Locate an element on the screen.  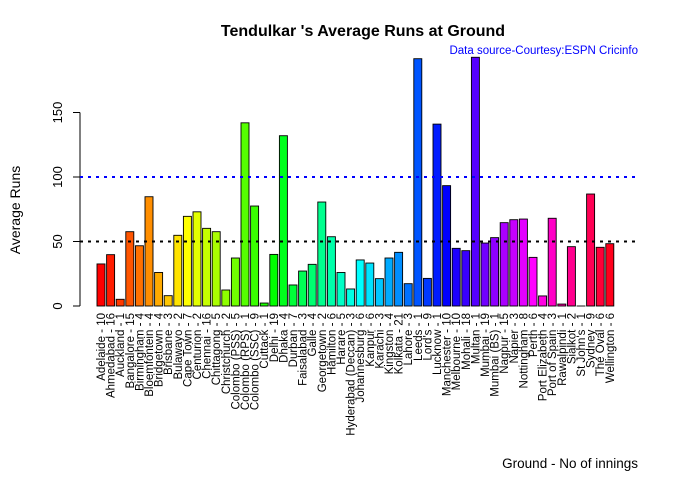
x-tick-label: Christchurch - 2 is located at coordinates (227, 353).